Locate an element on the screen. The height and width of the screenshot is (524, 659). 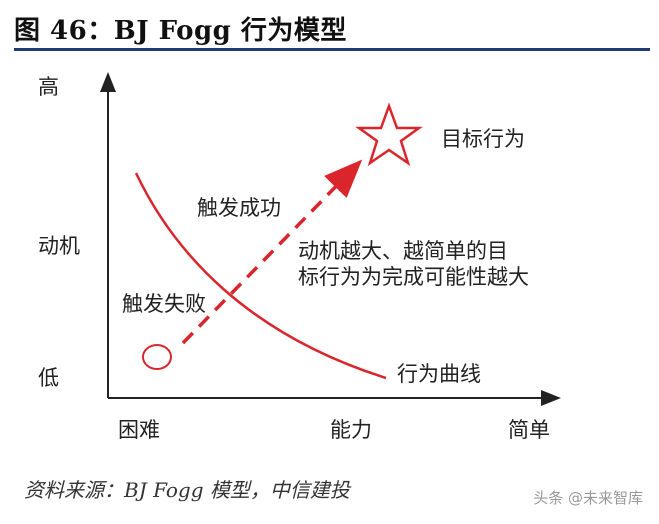
x-axis-hard-label: 困难 is located at coordinates (139, 430).